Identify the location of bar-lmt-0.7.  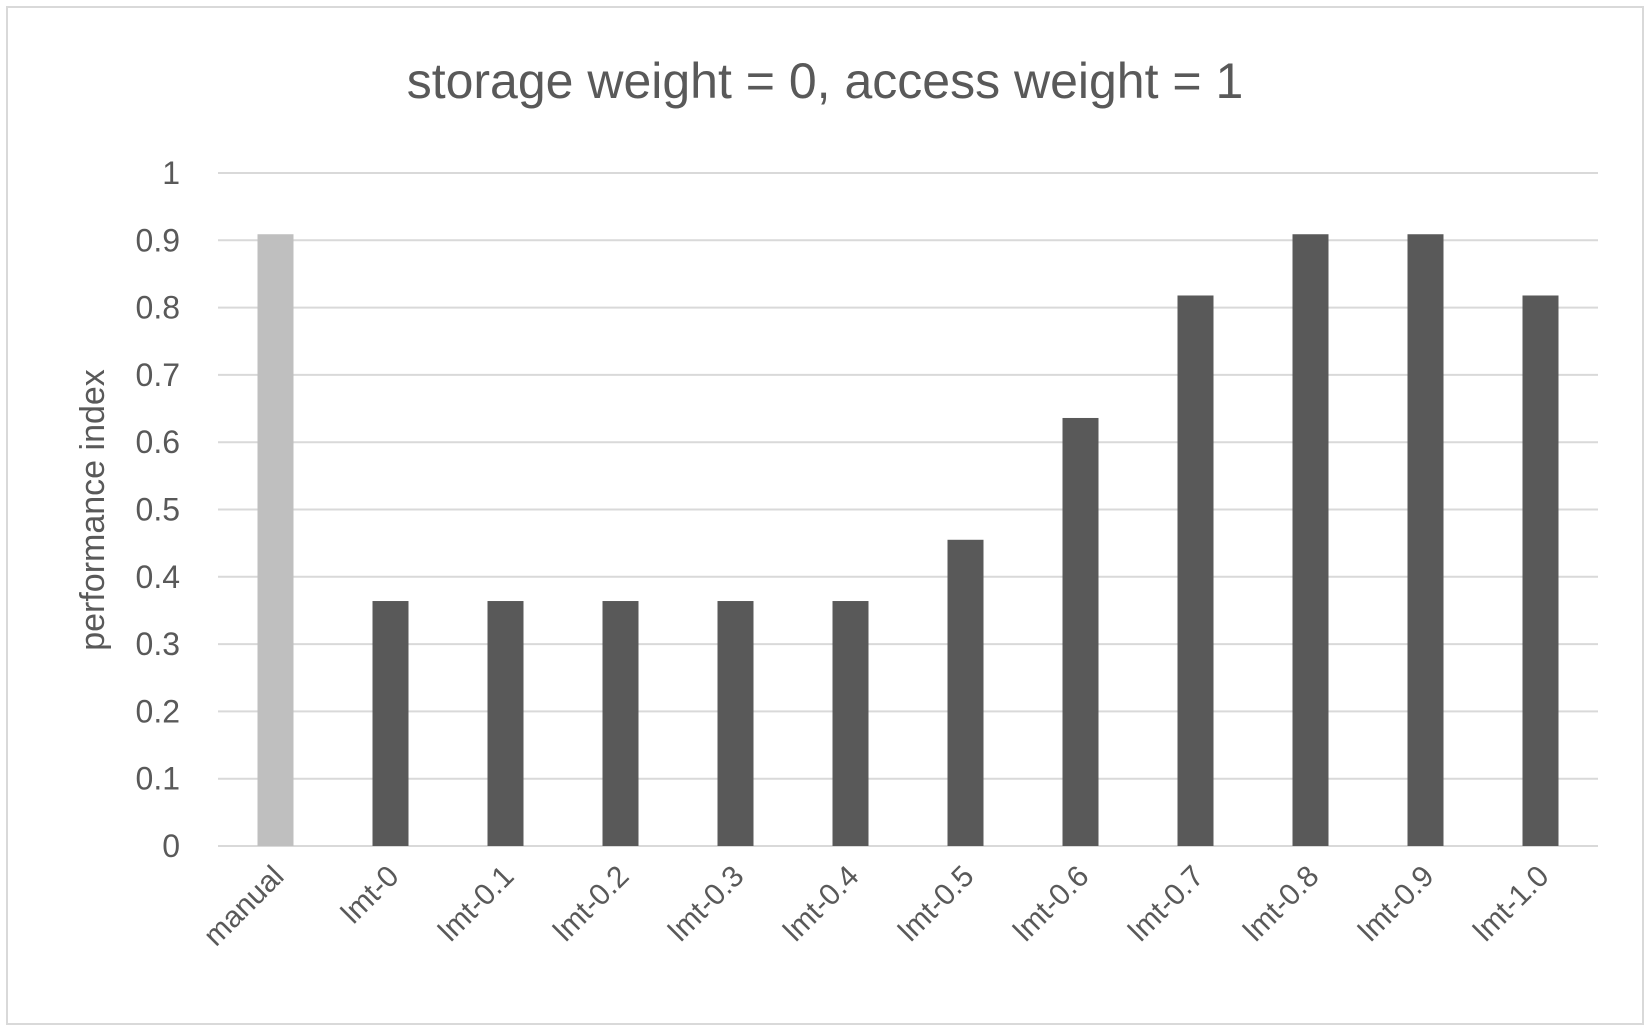
(1195, 571).